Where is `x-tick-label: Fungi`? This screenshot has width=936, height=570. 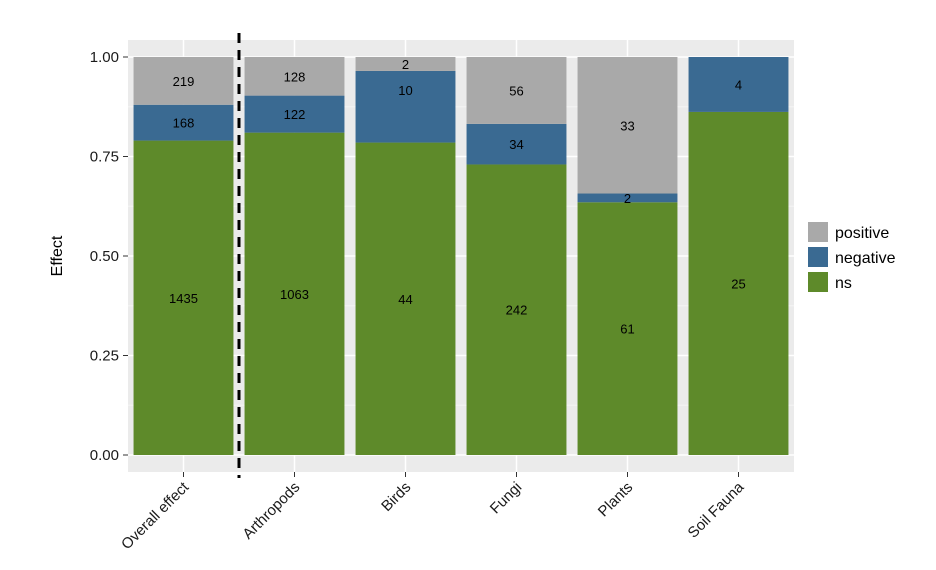 x-tick-label: Fungi is located at coordinates (506, 498).